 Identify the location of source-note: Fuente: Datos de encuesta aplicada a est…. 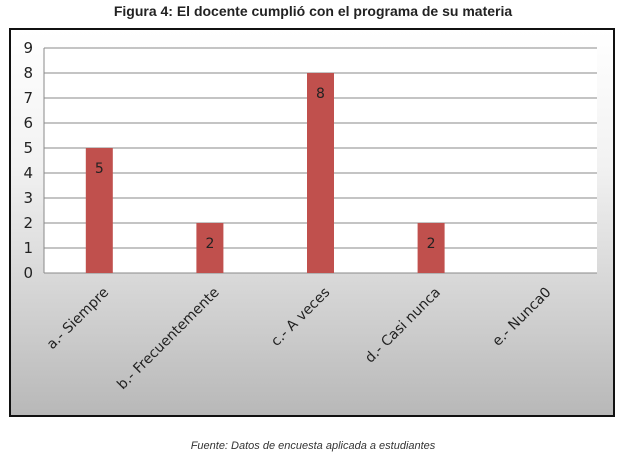
(313, 446).